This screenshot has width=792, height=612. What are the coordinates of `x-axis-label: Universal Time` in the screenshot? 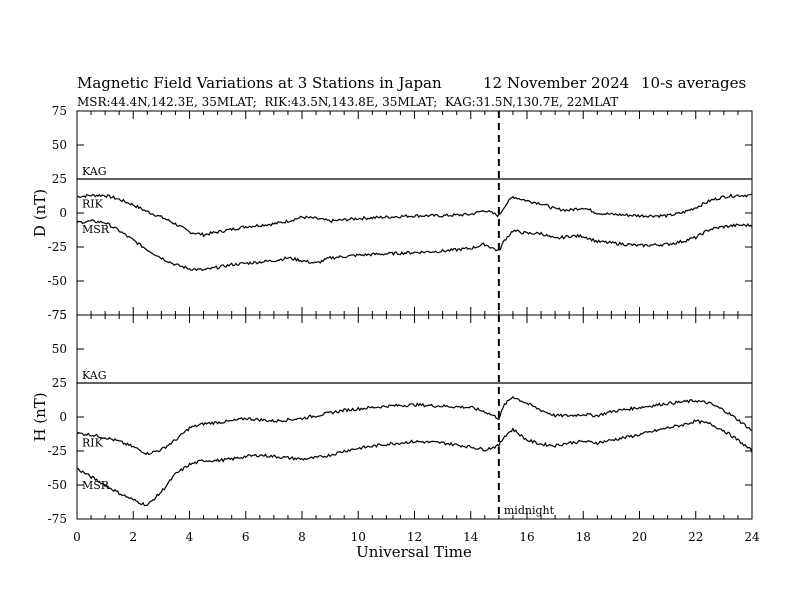 It's located at (414, 552).